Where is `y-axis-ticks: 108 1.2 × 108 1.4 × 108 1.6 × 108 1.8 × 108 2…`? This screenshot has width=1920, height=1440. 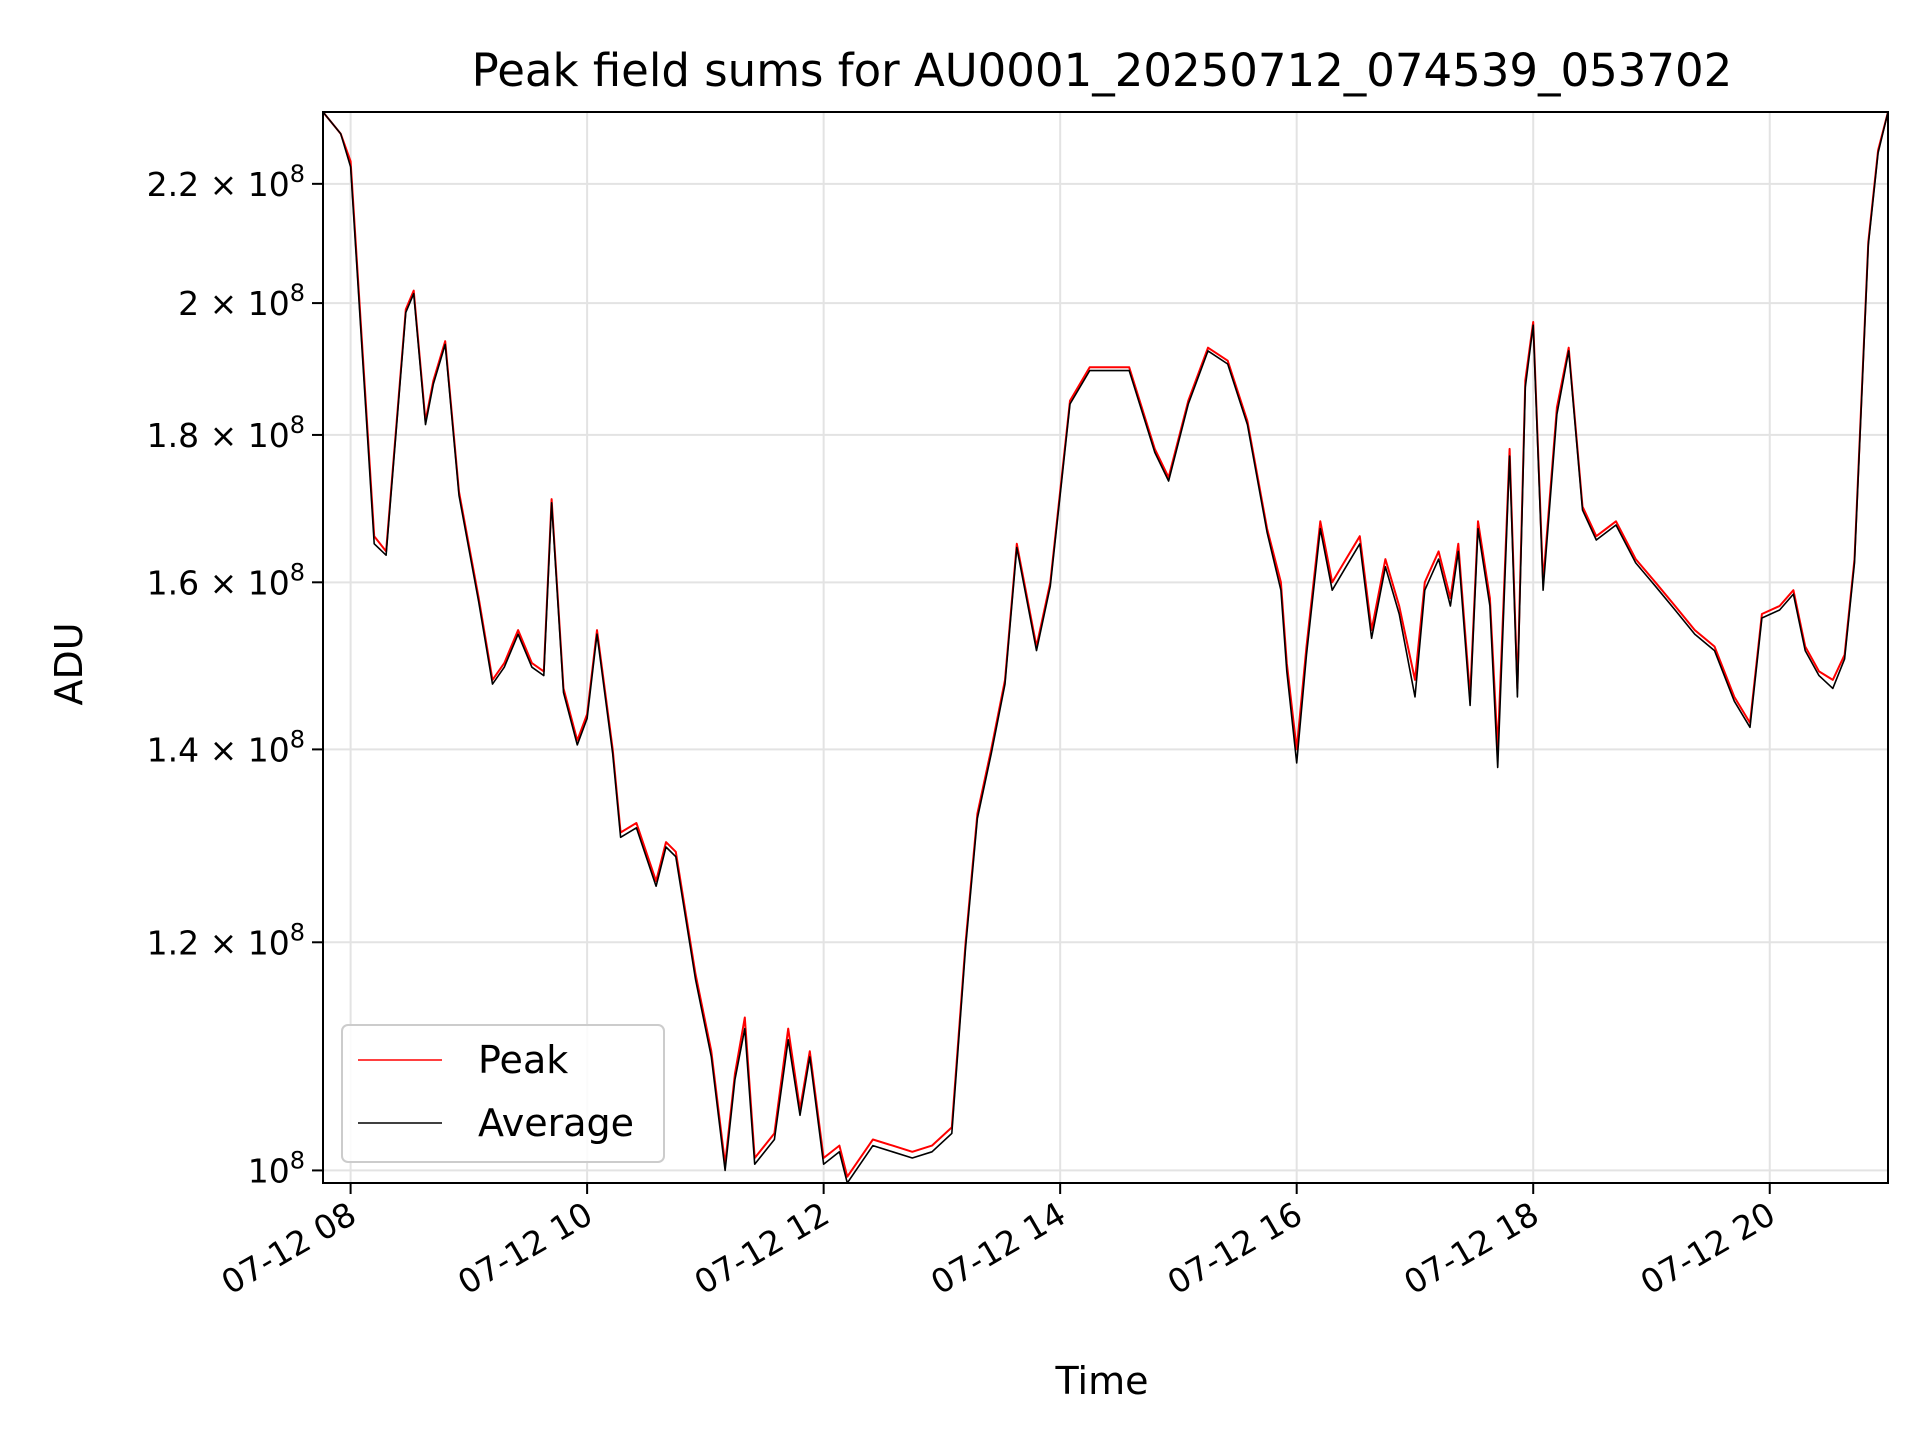 y-axis-ticks: 108 1.2 × 108 1.4 × 108 1.6 × 108 1.8 × 108 2… is located at coordinates (235, 675).